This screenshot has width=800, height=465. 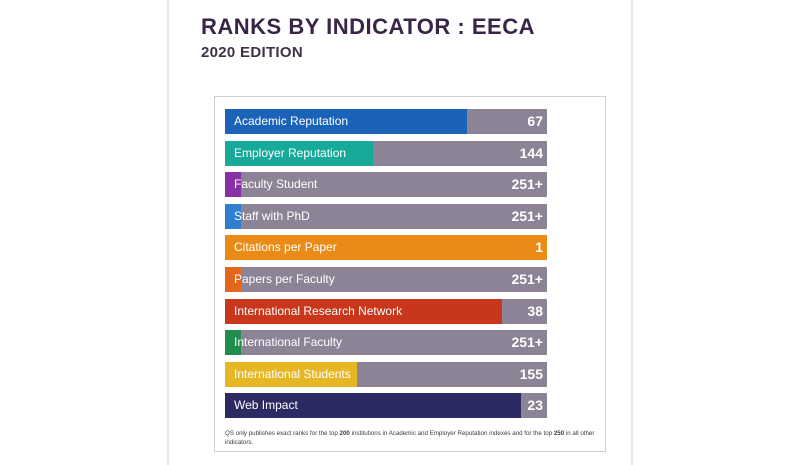 I want to click on page-subtitle: 2020 EDITION, so click(x=252, y=52).